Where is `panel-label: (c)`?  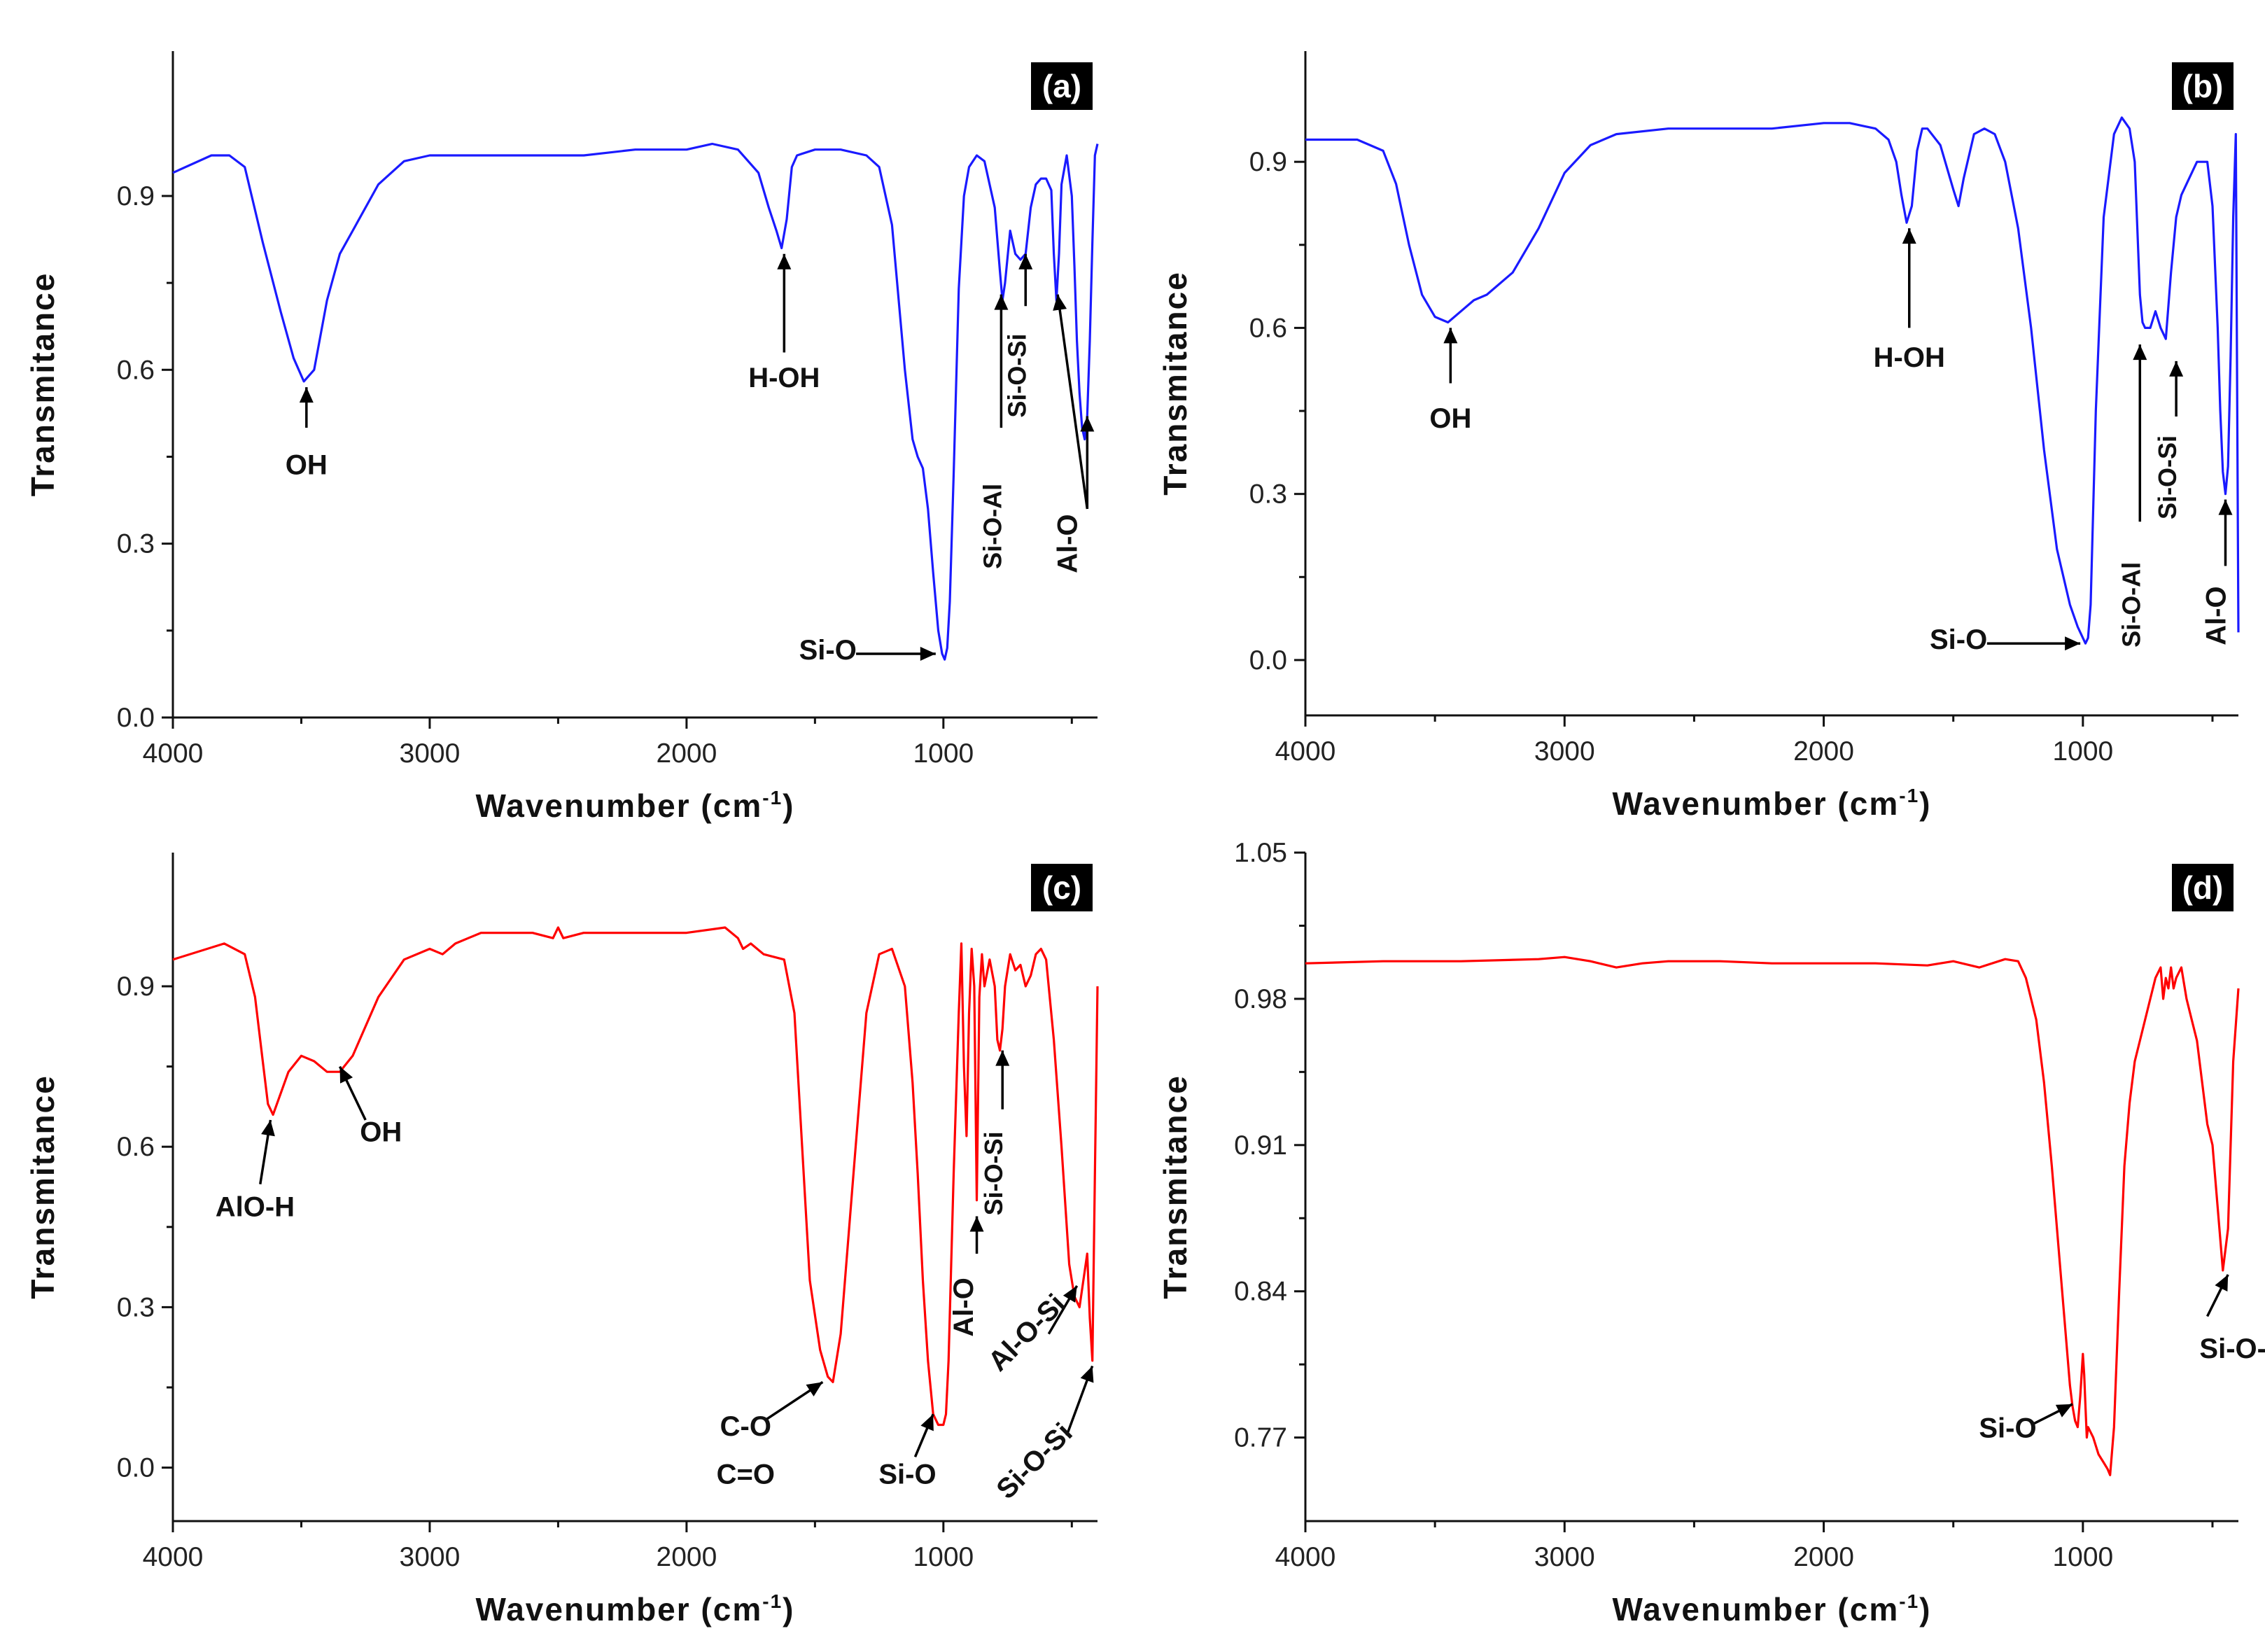 panel-label: (c) is located at coordinates (1062, 887).